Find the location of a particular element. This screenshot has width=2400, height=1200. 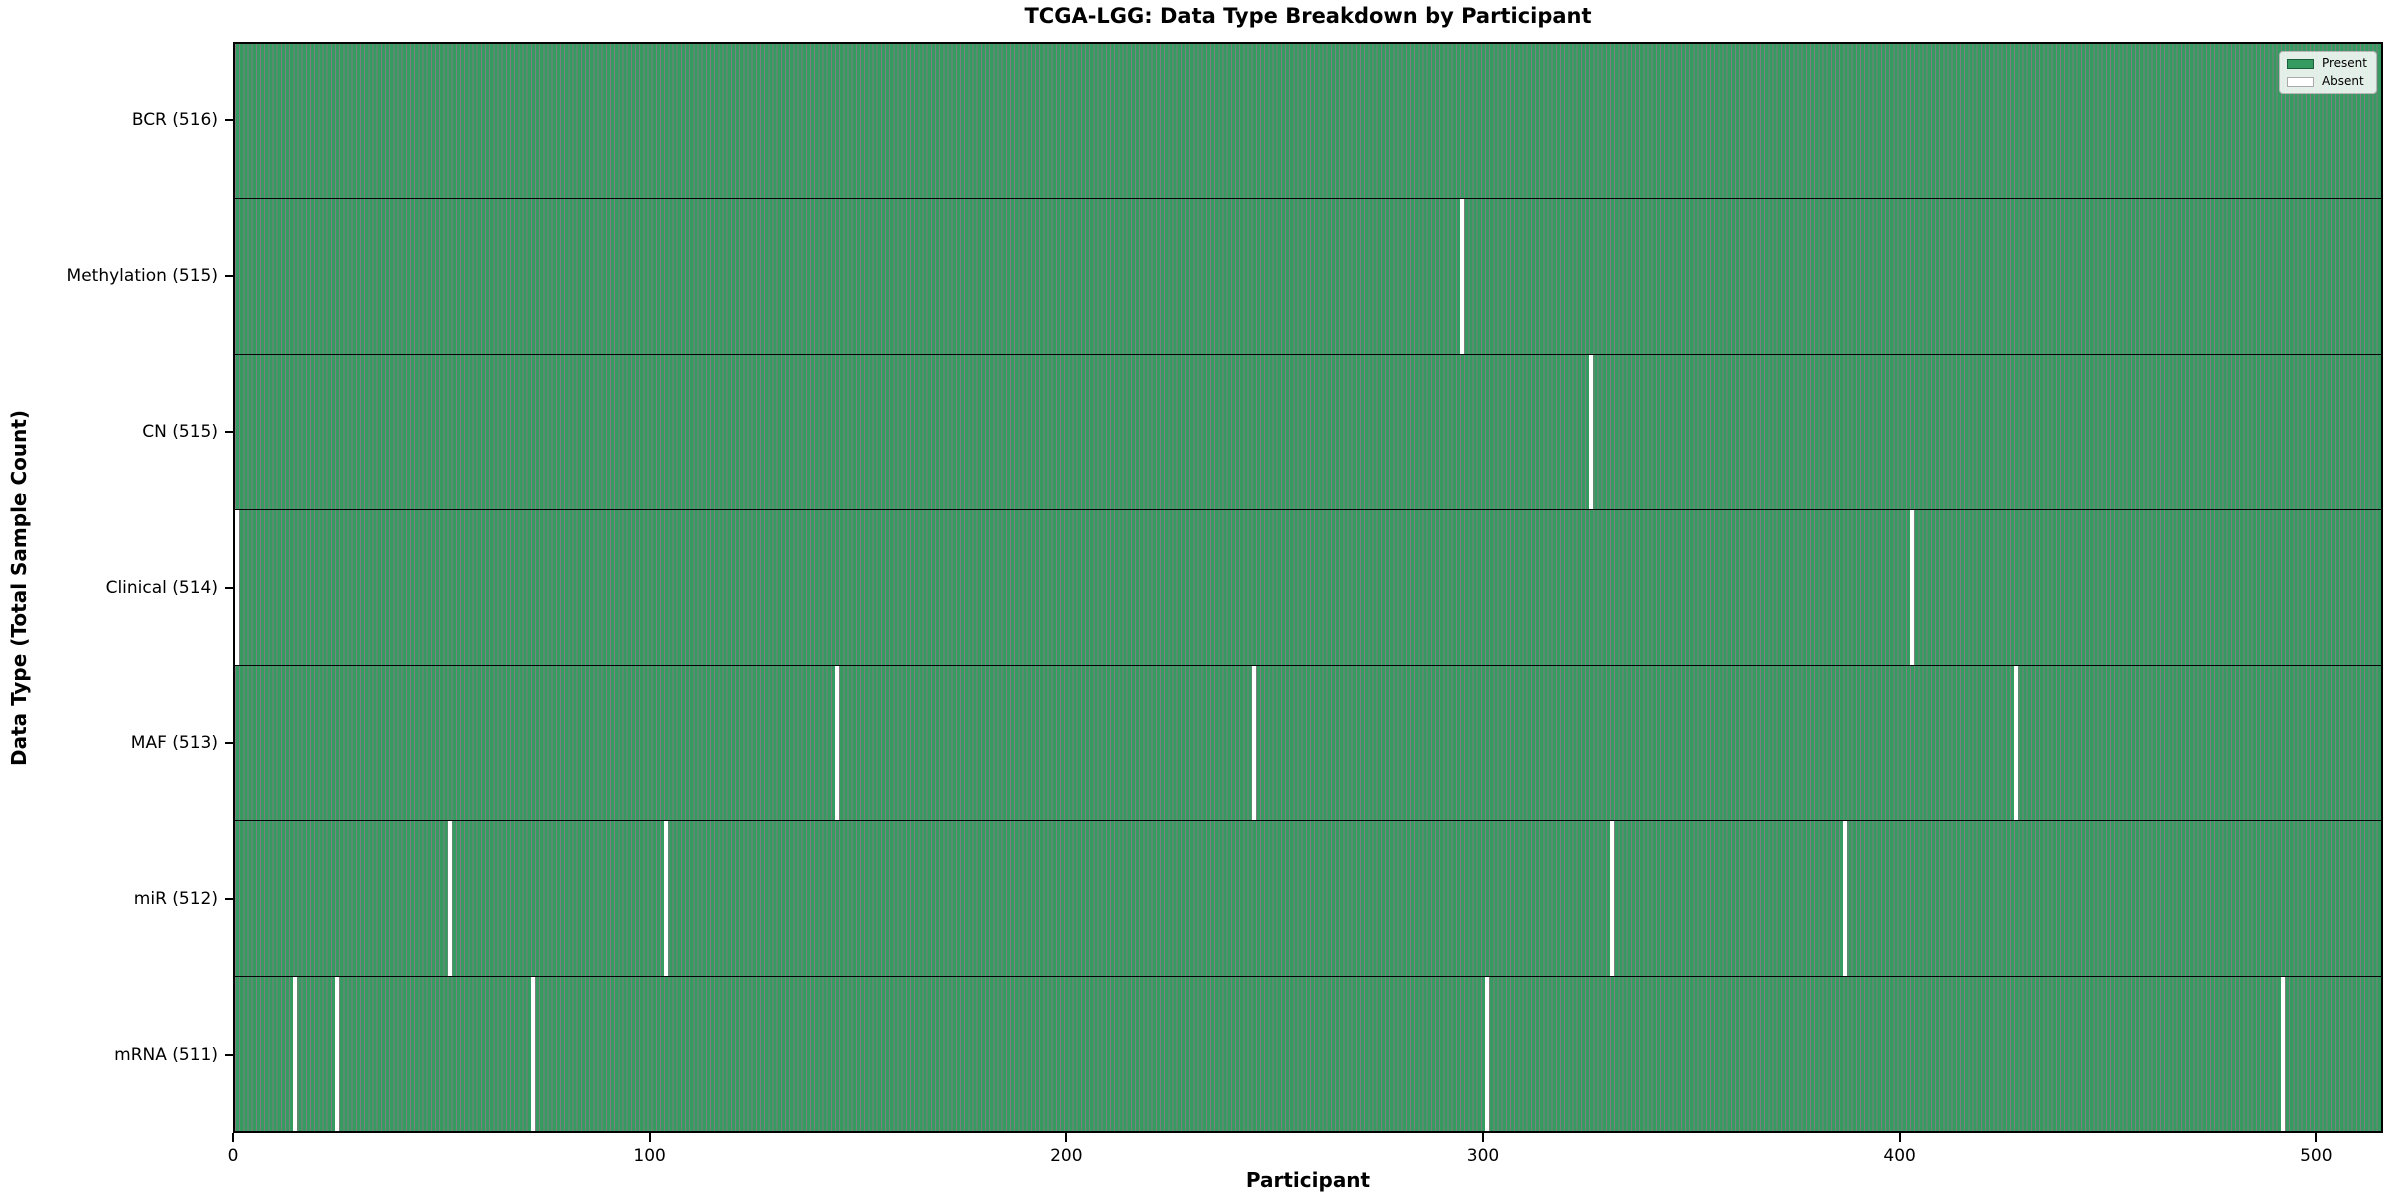

heatmap-row-cn is located at coordinates (1308, 432).